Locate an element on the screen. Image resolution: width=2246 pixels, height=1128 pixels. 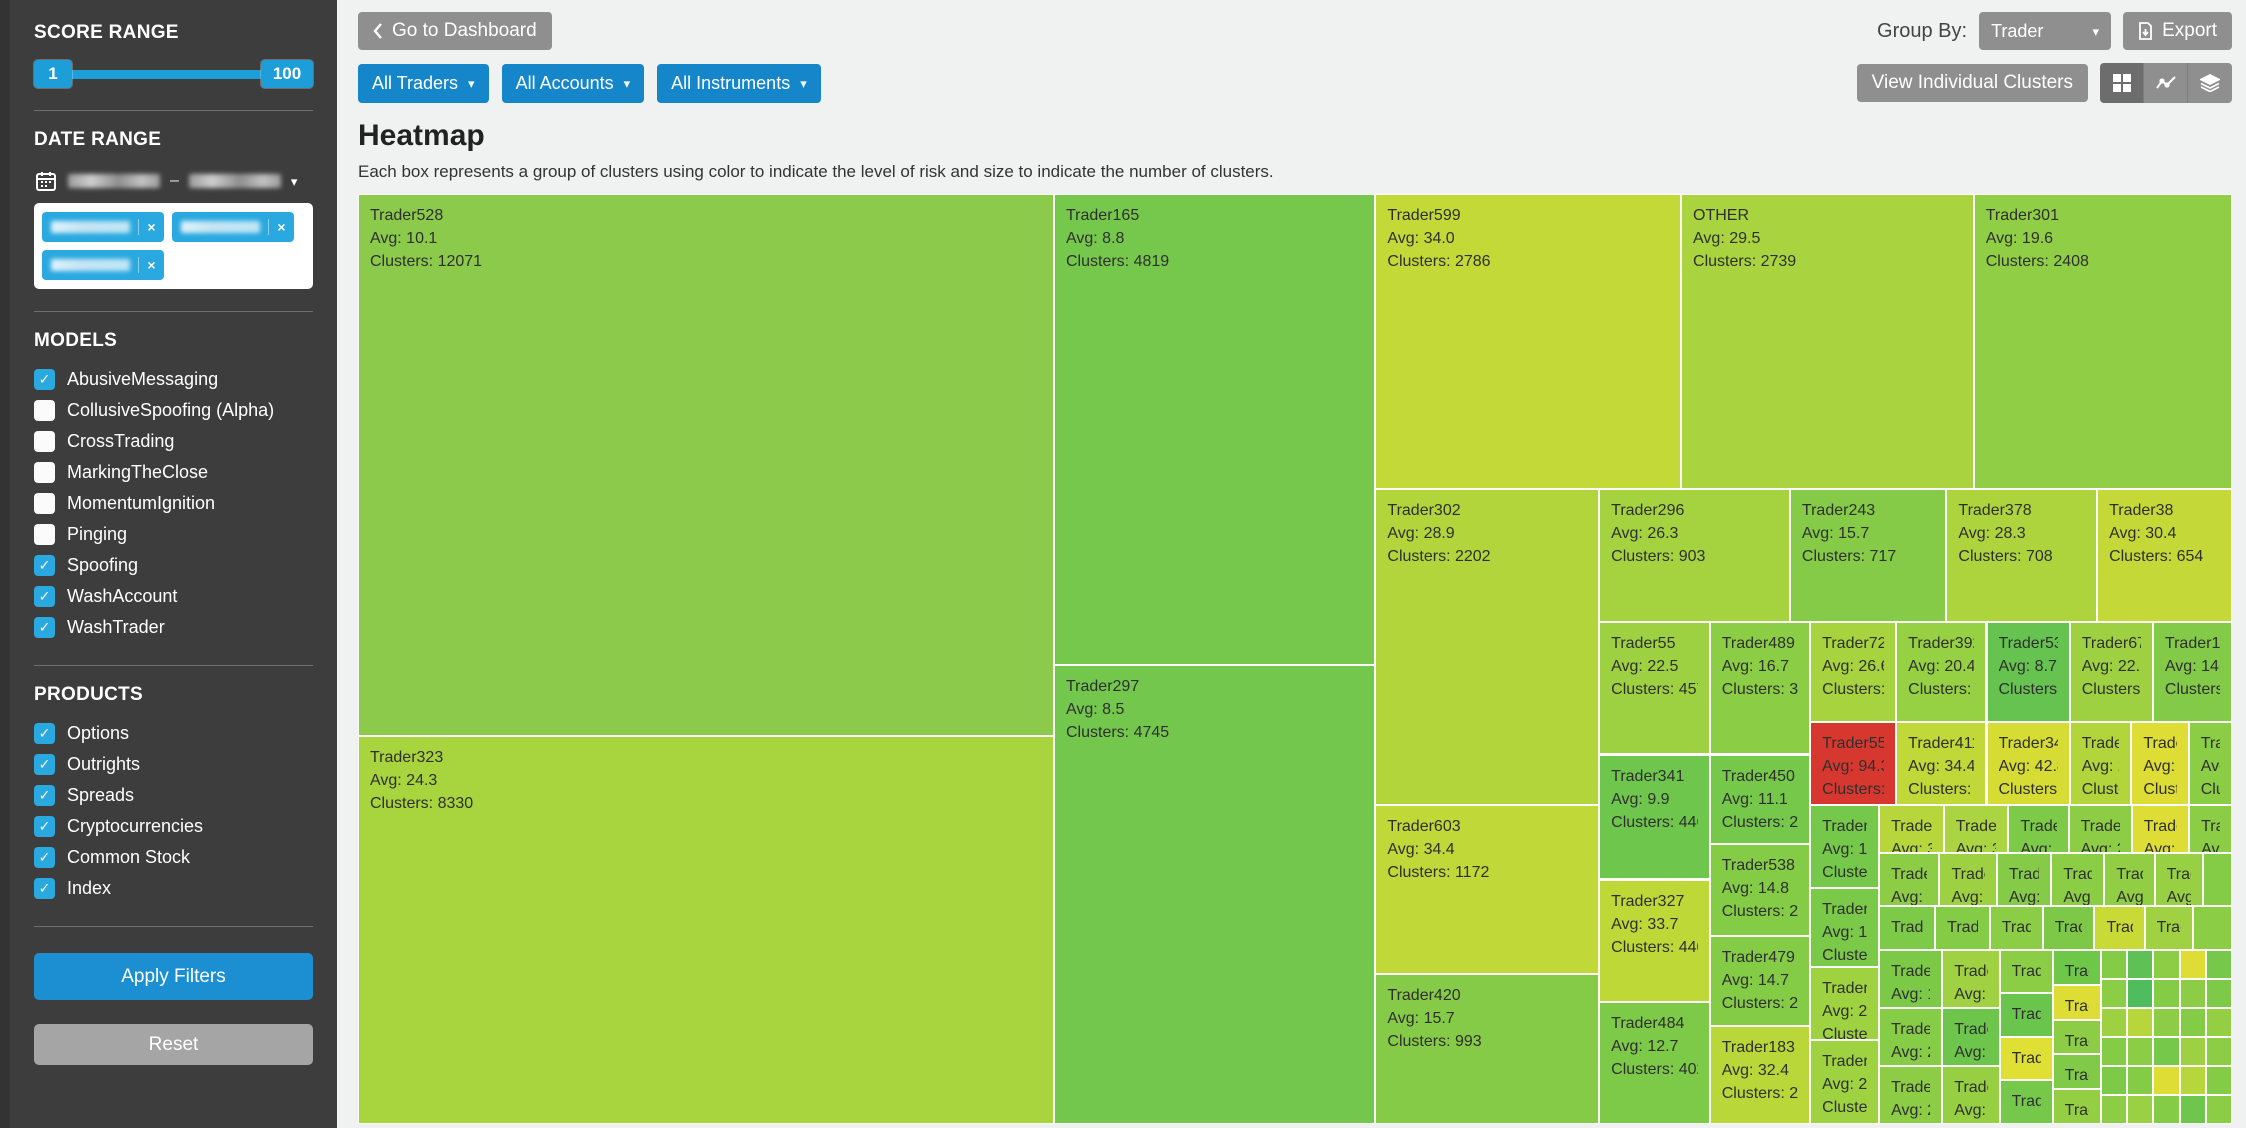
treemap-box: Trader165 Avg: 8.8 Clusters: 4819 is located at coordinates (1215, 429).